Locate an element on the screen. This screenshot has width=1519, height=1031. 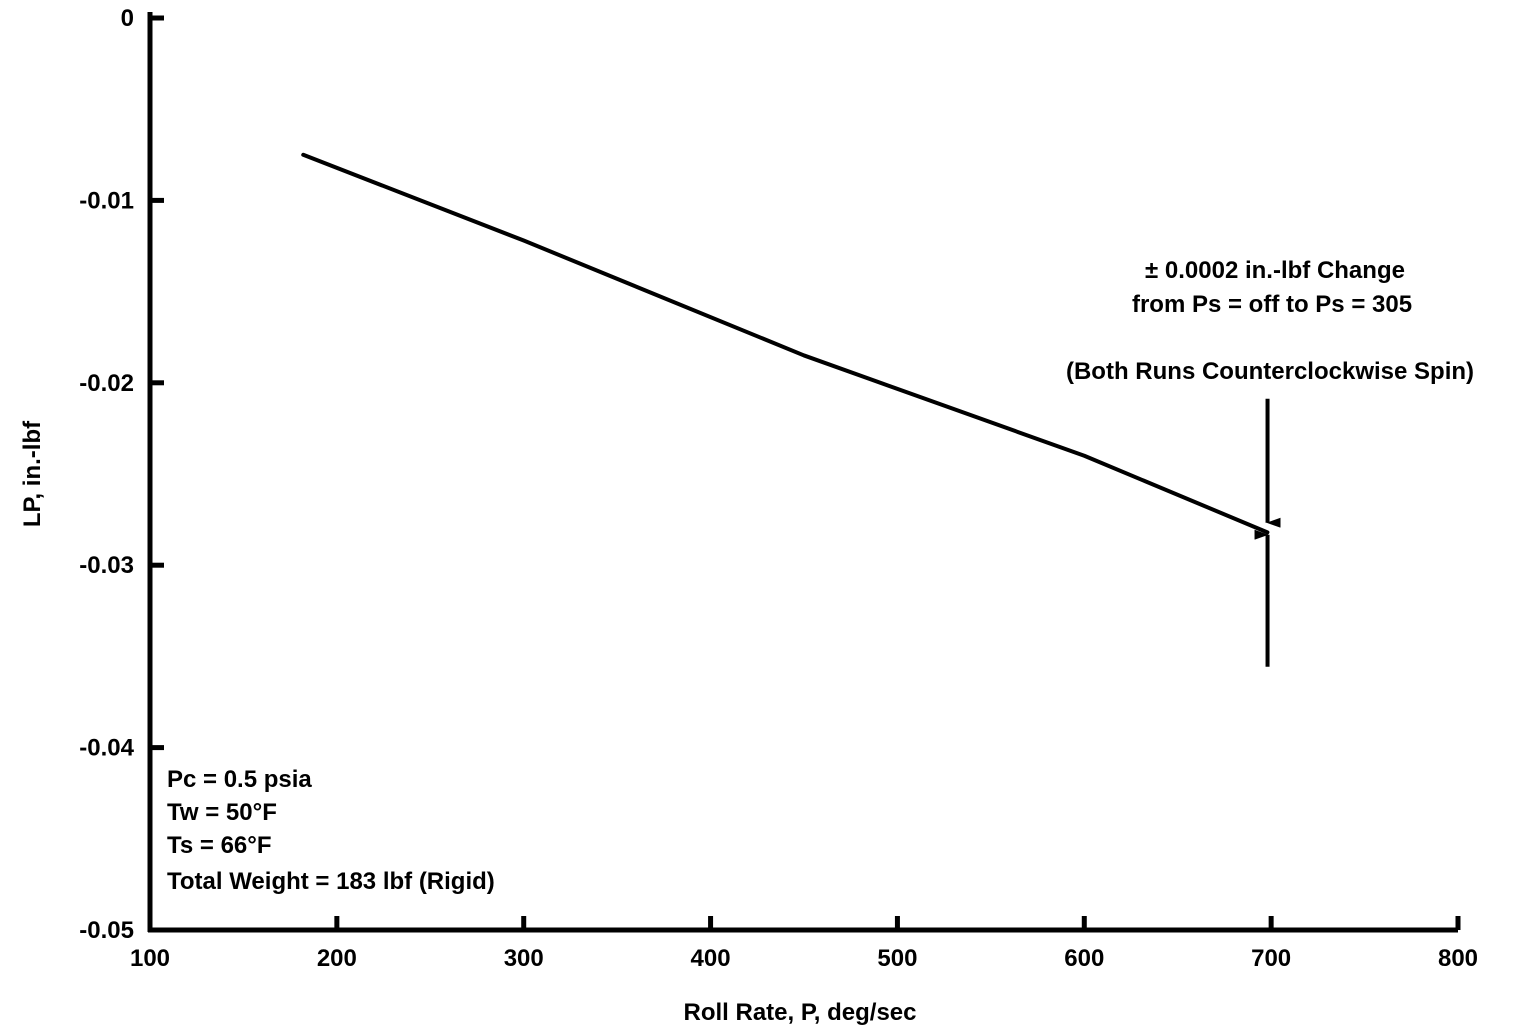
x-axis-label: Roll Rate, P, deg/sec is located at coordinates (800, 1012).